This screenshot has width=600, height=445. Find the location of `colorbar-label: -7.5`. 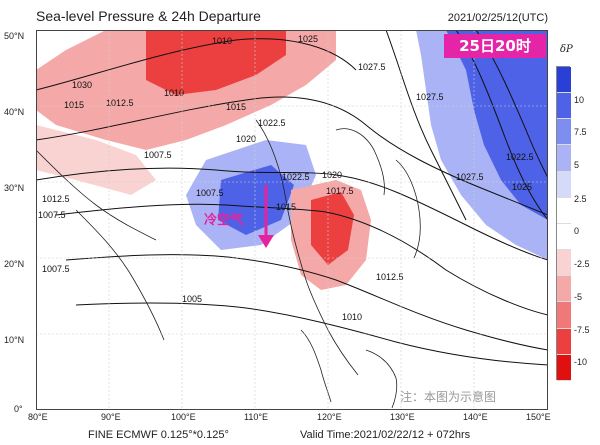

colorbar-label: -7.5 is located at coordinates (582, 330).